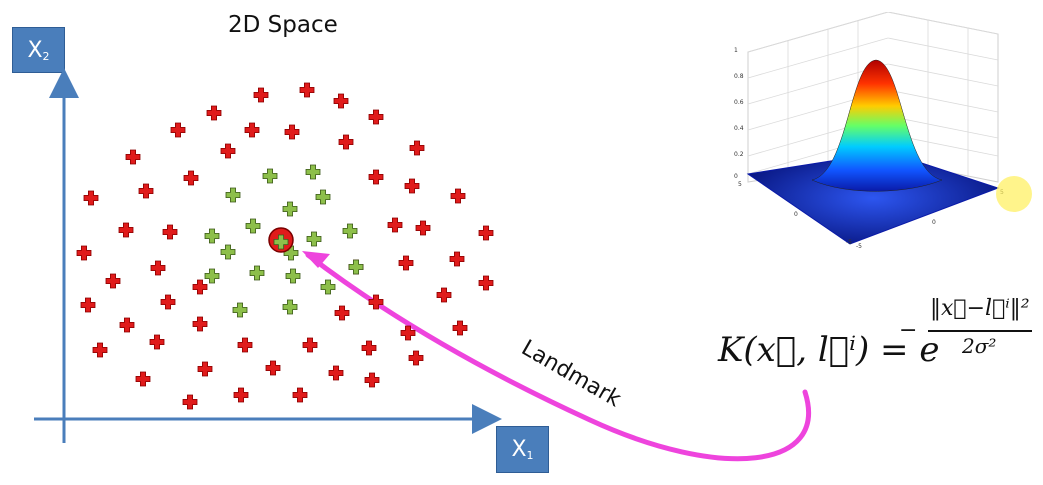 Image resolution: width=1043 pixels, height=485 pixels. What do you see at coordinates (736, 50) in the screenshot?
I see `z-tick-label: 1` at bounding box center [736, 50].